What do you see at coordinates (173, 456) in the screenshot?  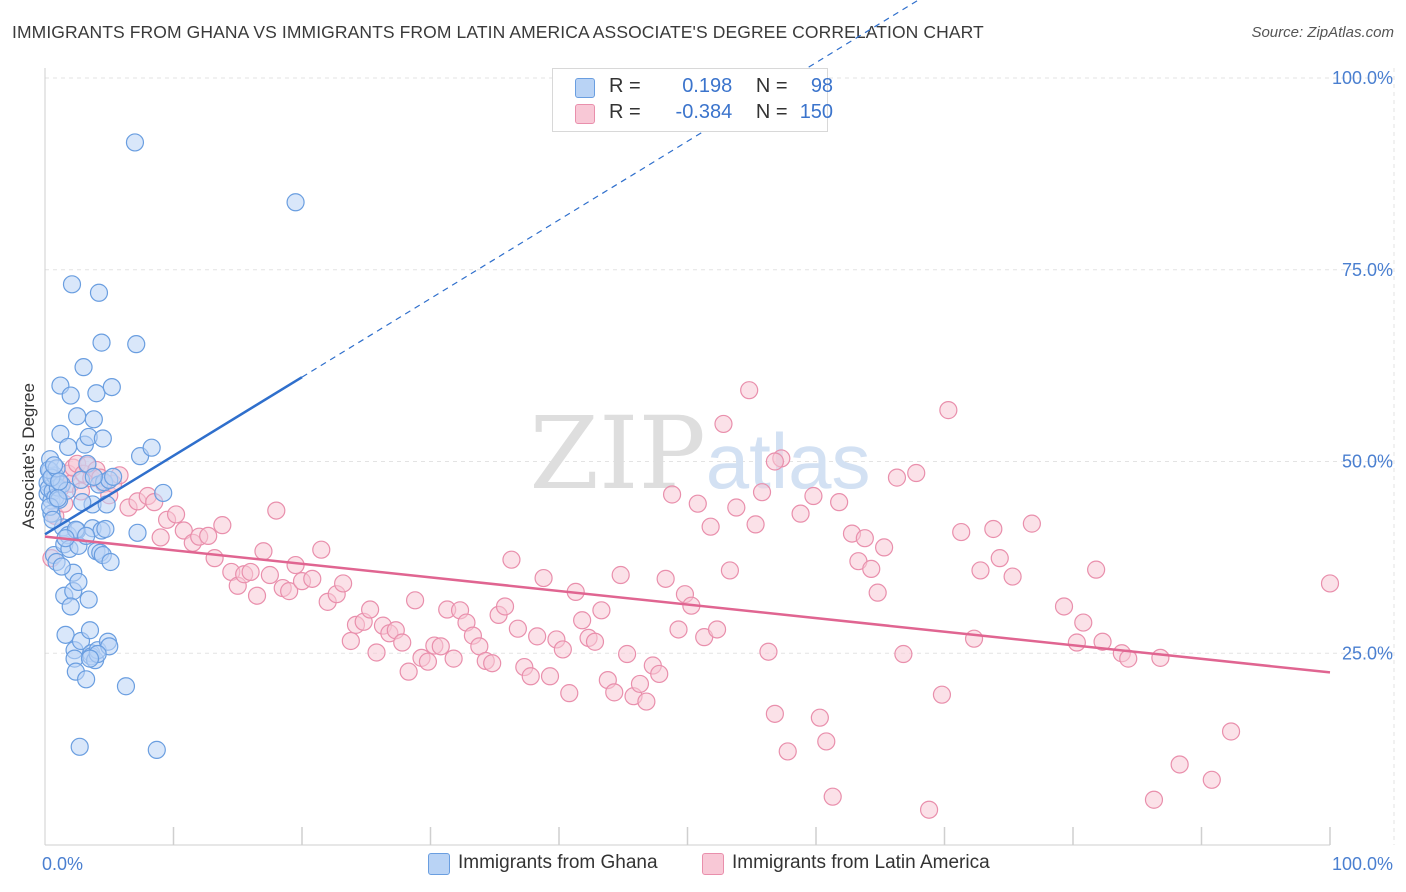 I see `ghana-trend-line` at bounding box center [173, 456].